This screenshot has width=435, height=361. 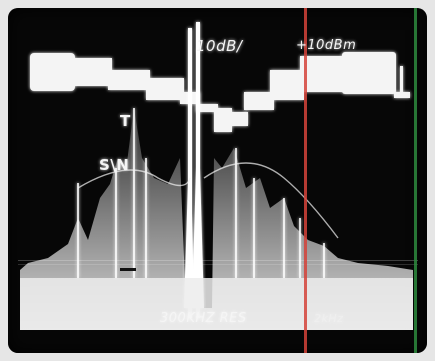 I want to click on ref-level-label: 10dB/, so click(x=219, y=46).